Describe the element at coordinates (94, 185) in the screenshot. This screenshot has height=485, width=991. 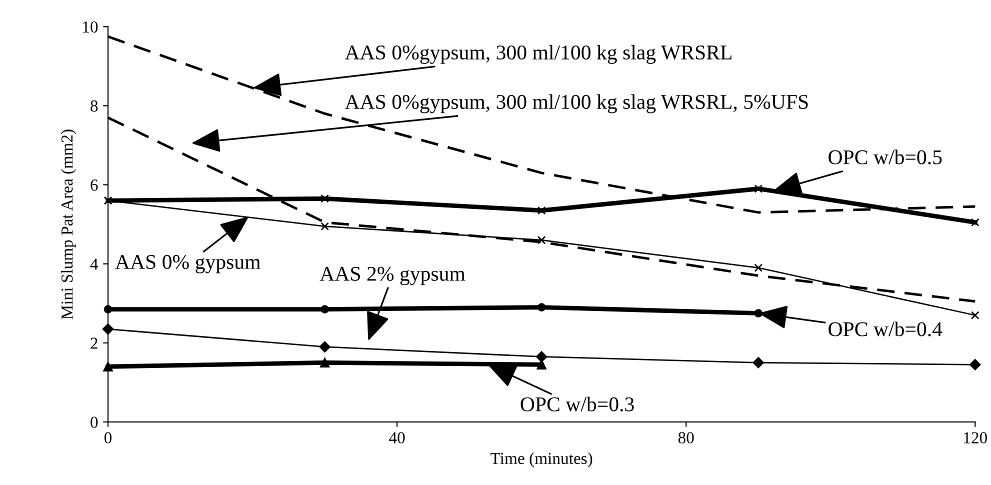
I see `y-tick-label: 6` at that location.